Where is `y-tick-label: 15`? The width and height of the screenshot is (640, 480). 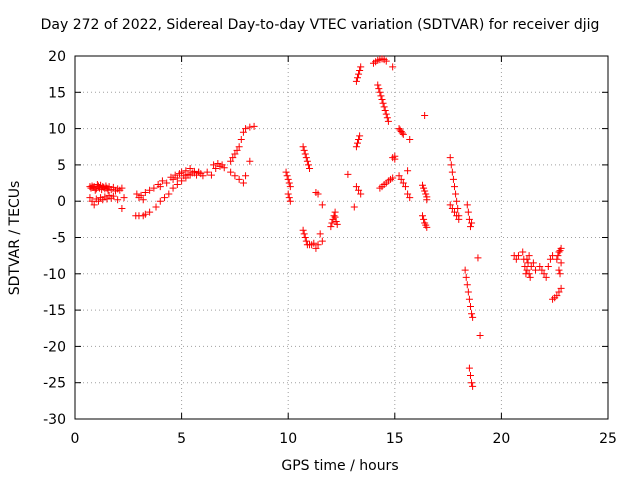
y-tick-label: 15 is located at coordinates (57, 93).